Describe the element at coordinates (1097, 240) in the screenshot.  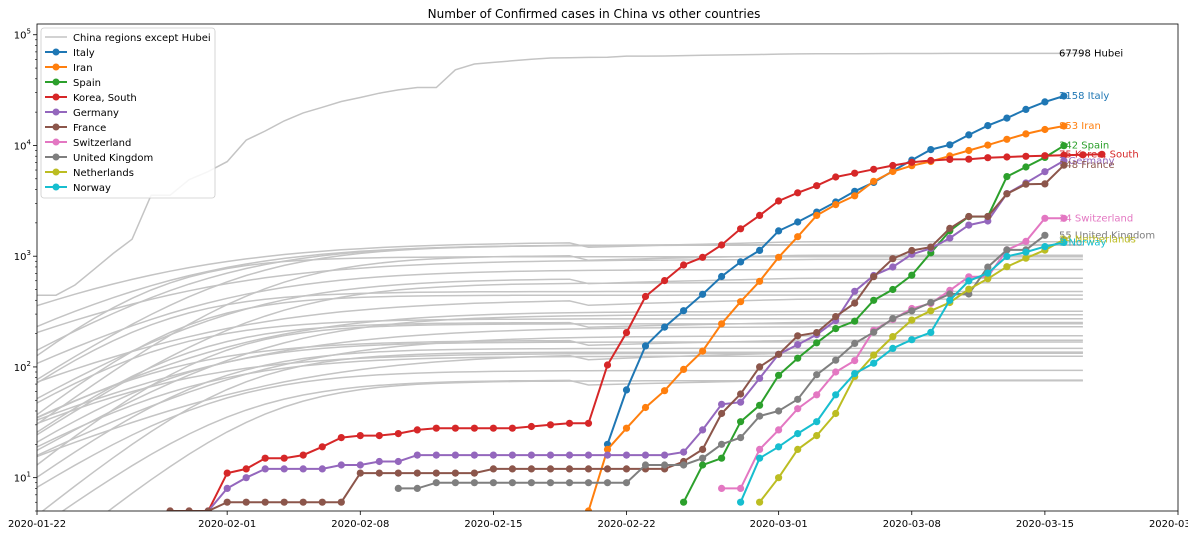
I see `end-label: 14 Netherlands` at that location.